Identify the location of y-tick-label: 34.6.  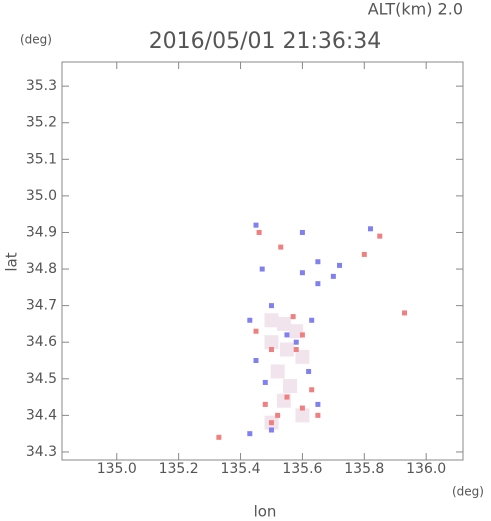
(41, 342).